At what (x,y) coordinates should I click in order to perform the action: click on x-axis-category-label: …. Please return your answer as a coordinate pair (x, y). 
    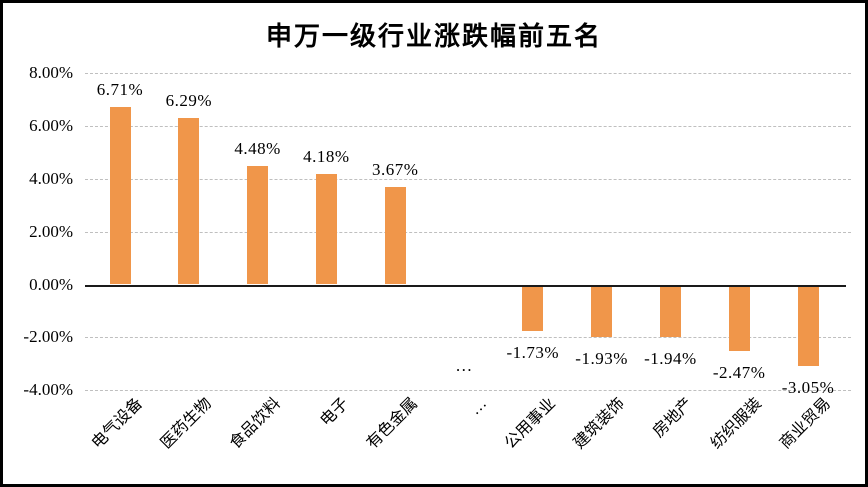
    Looking at the image, I should click on (478, 407).